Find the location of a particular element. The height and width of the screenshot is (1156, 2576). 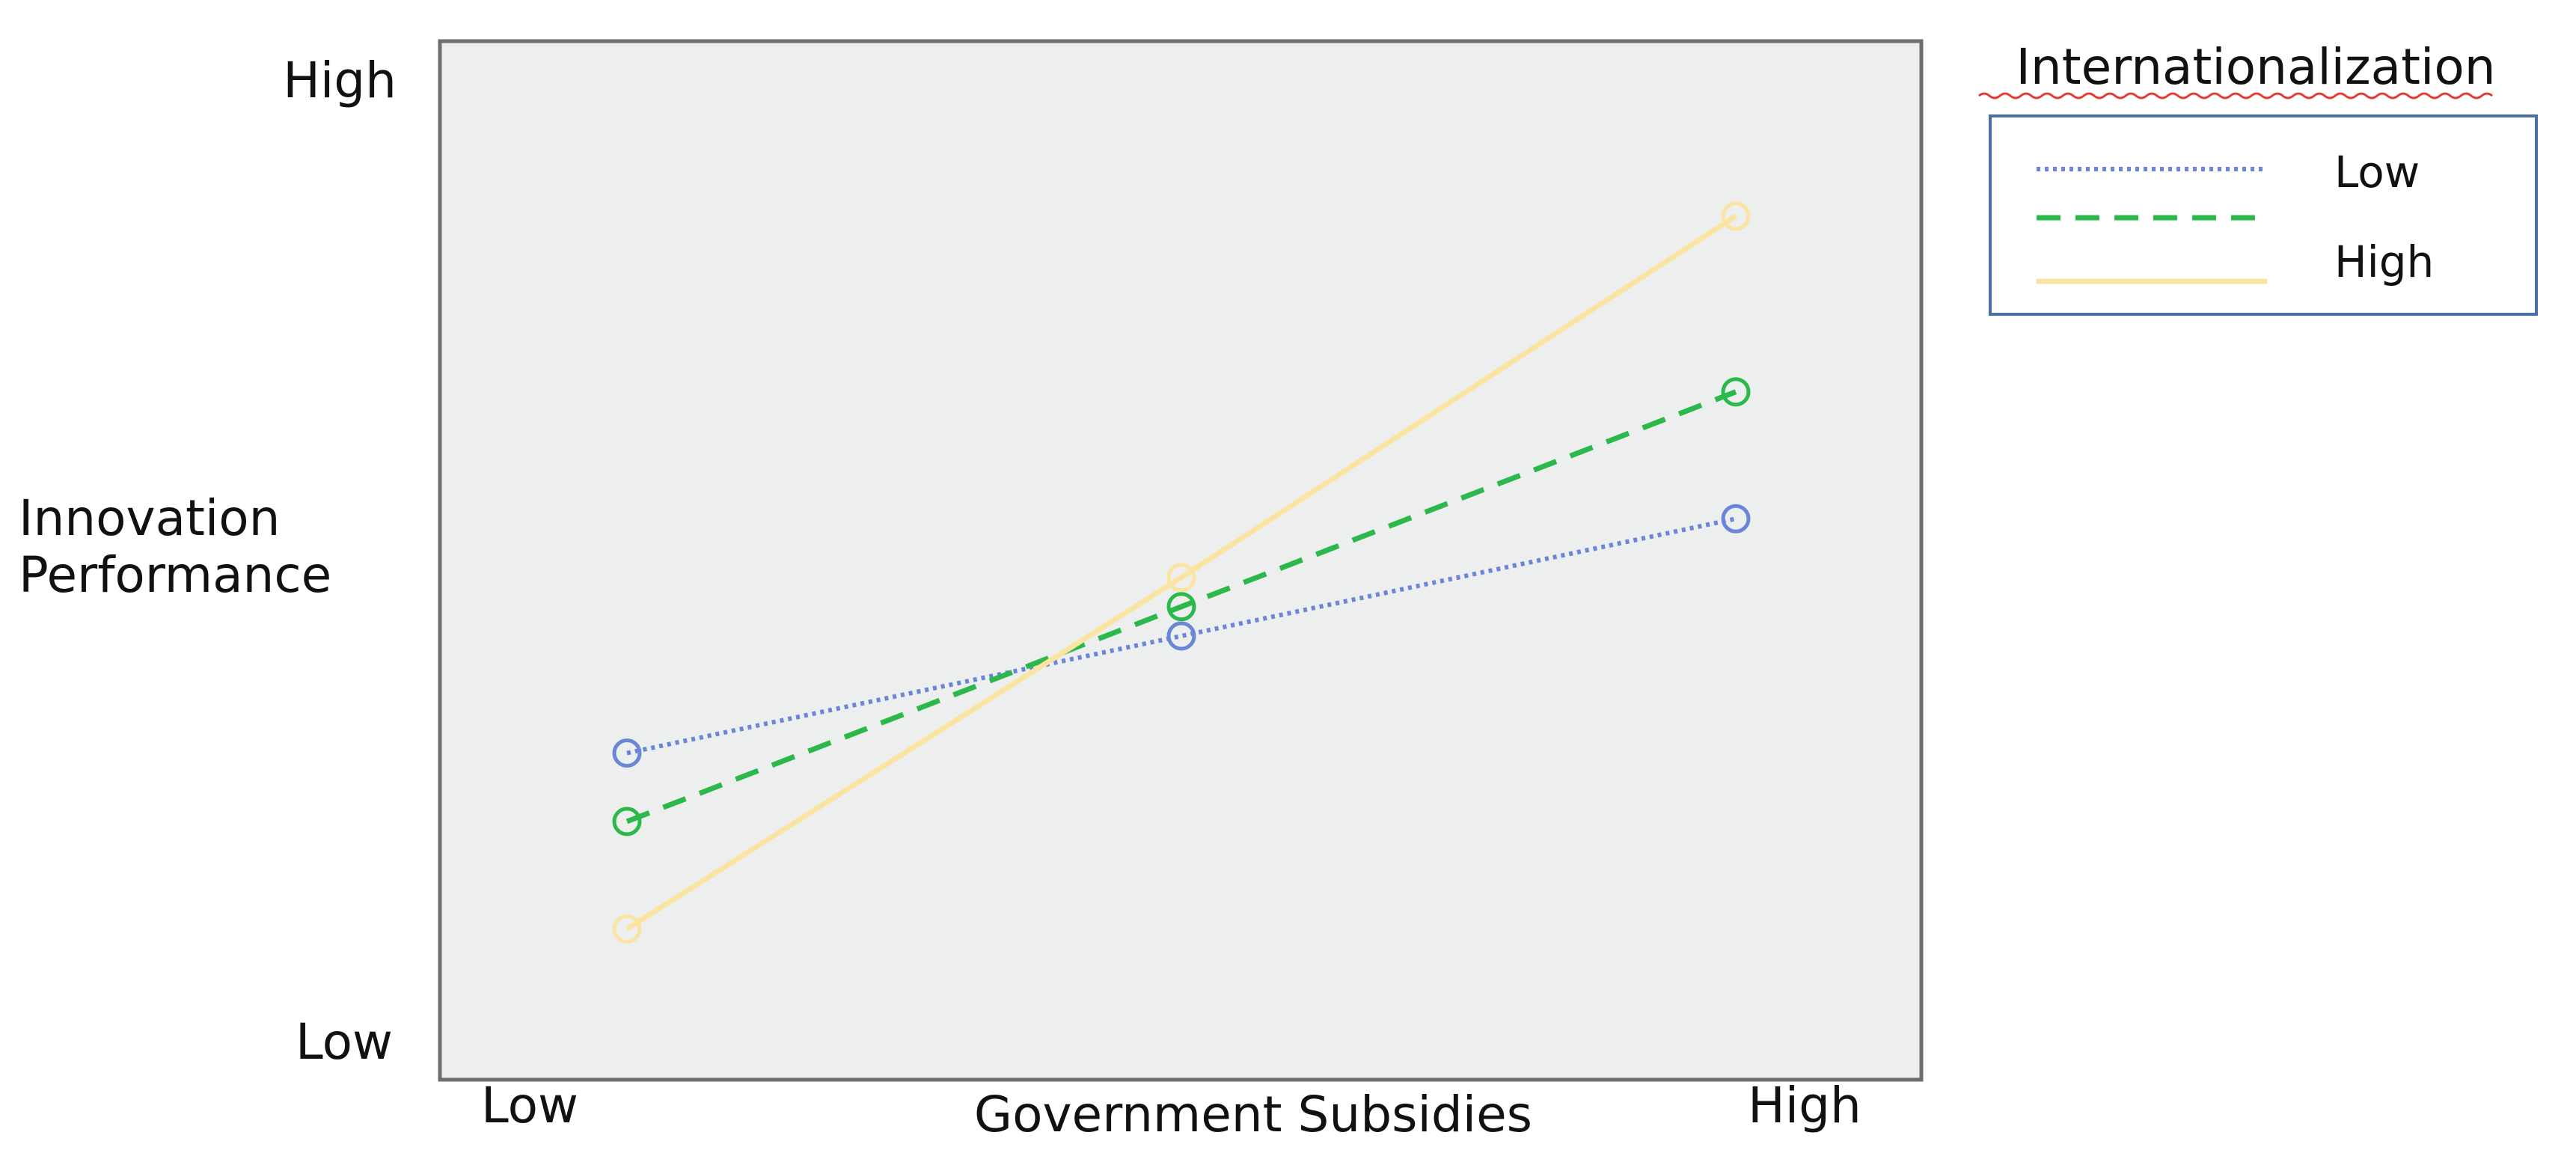

y-axis-label: Innovation Performance is located at coordinates (175, 546).